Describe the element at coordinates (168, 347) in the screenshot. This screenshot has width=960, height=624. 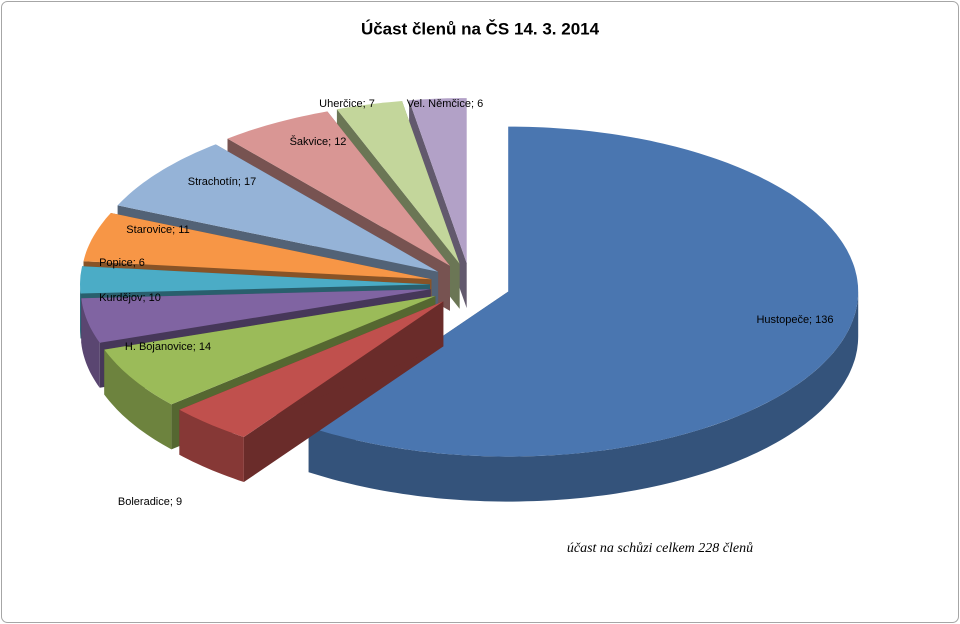
I see `data-label: H. Bojanovice; 14` at that location.